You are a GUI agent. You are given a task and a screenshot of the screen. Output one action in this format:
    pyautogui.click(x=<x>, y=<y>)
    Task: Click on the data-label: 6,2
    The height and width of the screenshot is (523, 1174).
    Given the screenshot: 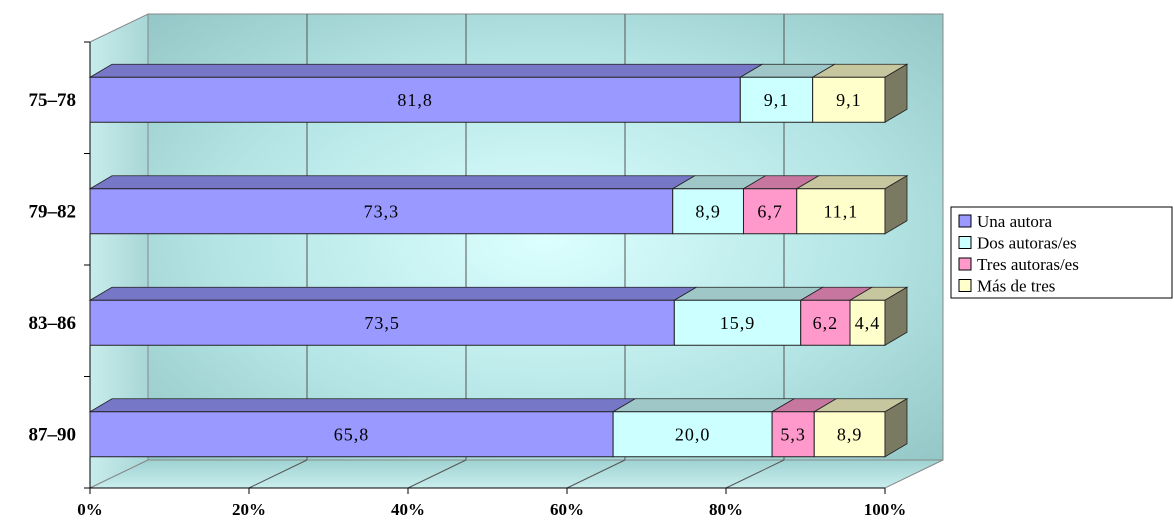 What is the action you would take?
    pyautogui.click(x=826, y=323)
    